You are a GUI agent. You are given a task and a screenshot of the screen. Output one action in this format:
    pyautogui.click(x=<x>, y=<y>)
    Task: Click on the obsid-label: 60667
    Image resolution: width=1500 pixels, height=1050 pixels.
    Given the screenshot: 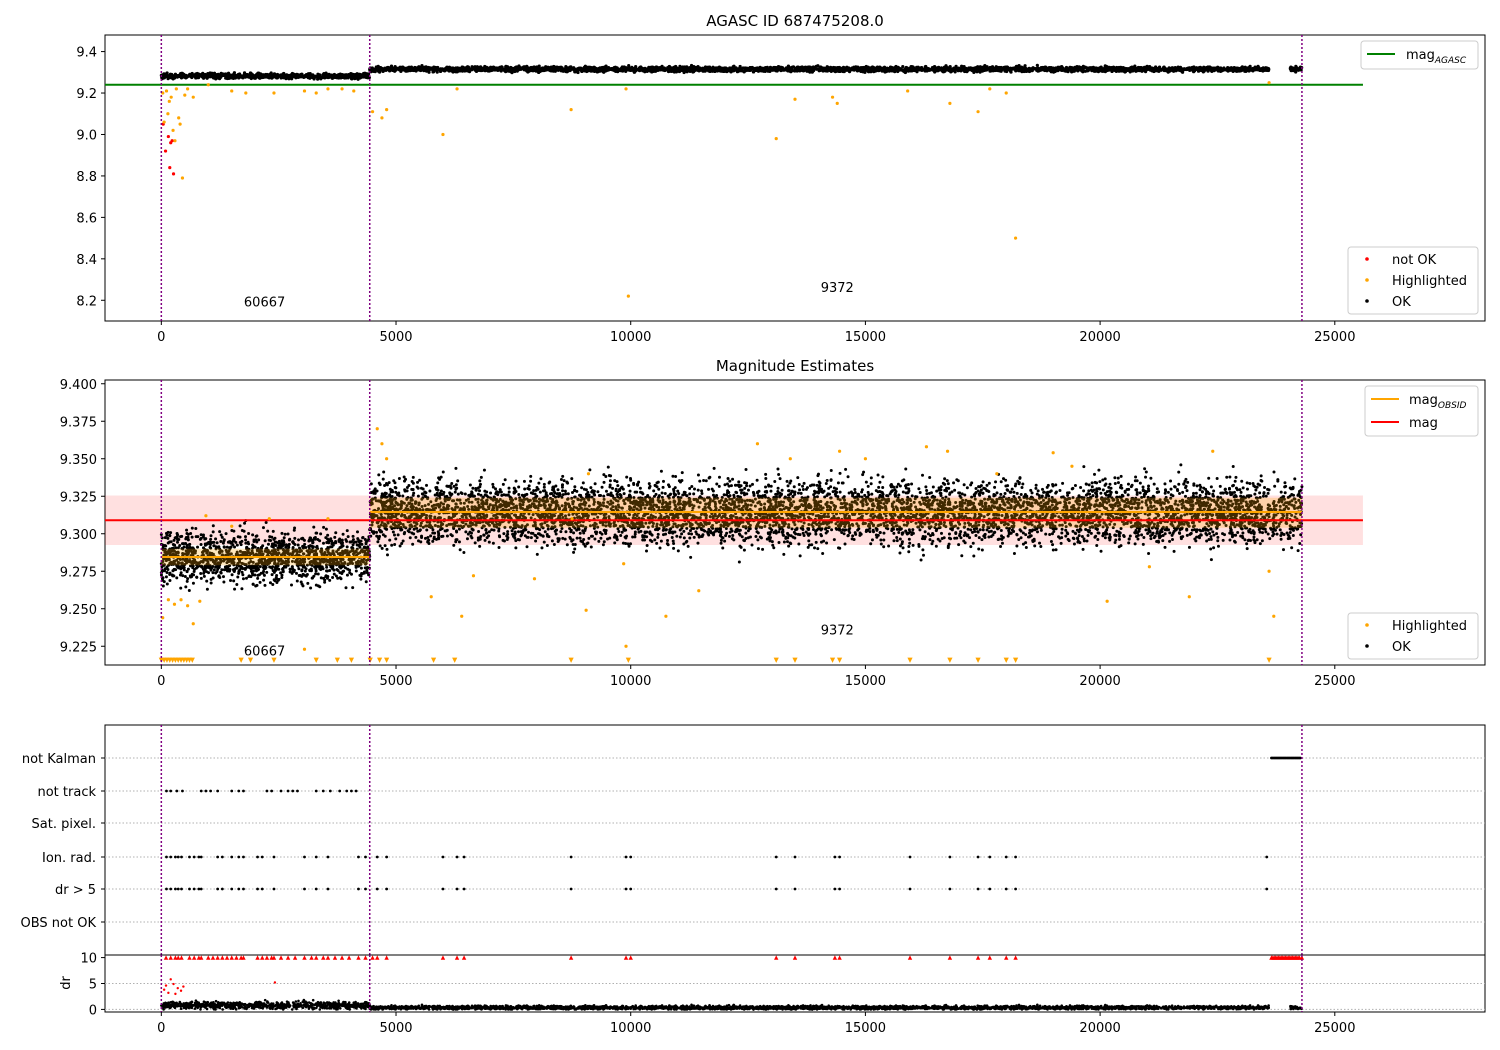 What is the action you would take?
    pyautogui.click(x=264, y=302)
    